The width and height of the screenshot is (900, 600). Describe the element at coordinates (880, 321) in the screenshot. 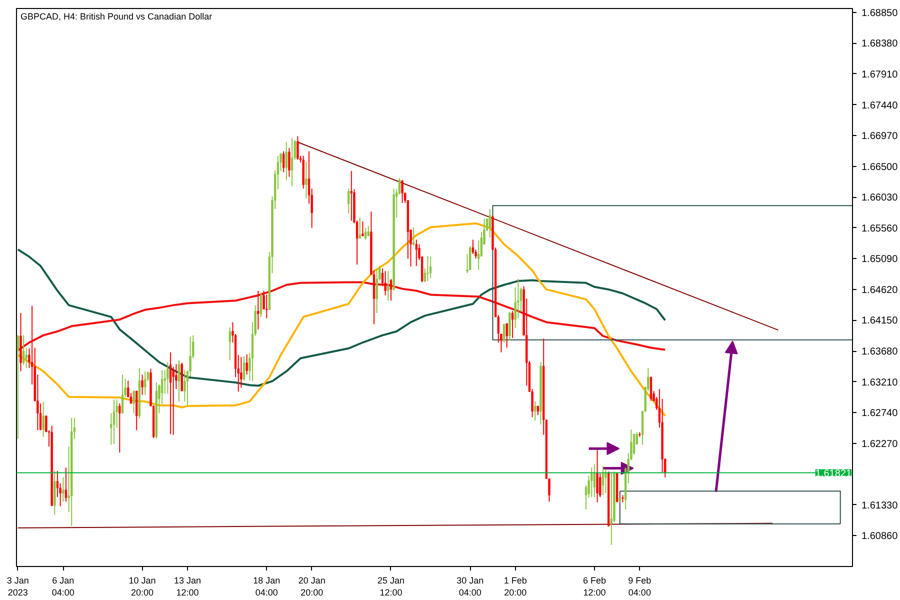

I see `y-tick-label: 1.64150` at that location.